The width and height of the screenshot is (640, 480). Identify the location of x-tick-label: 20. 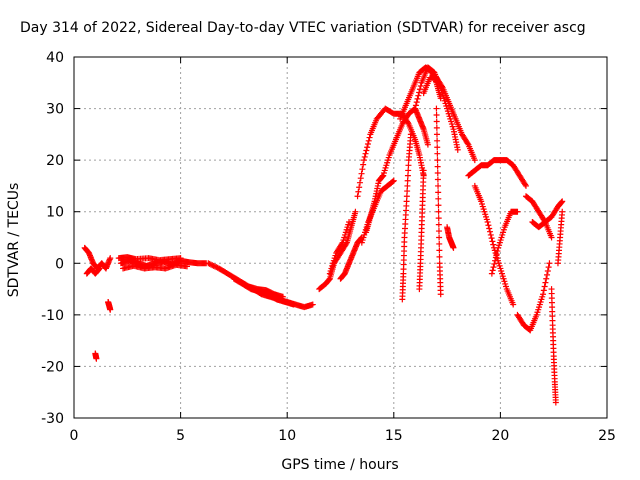
(500, 436).